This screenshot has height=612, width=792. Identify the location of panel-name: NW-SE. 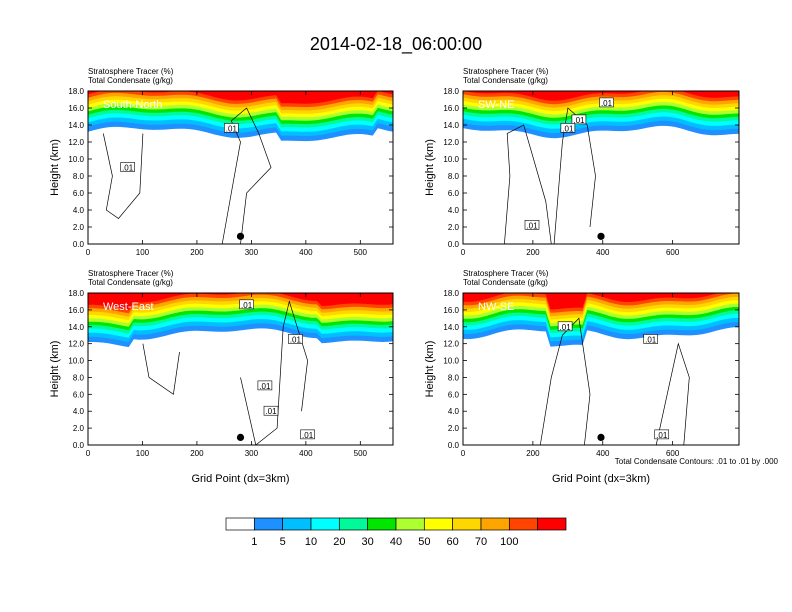
(496, 307).